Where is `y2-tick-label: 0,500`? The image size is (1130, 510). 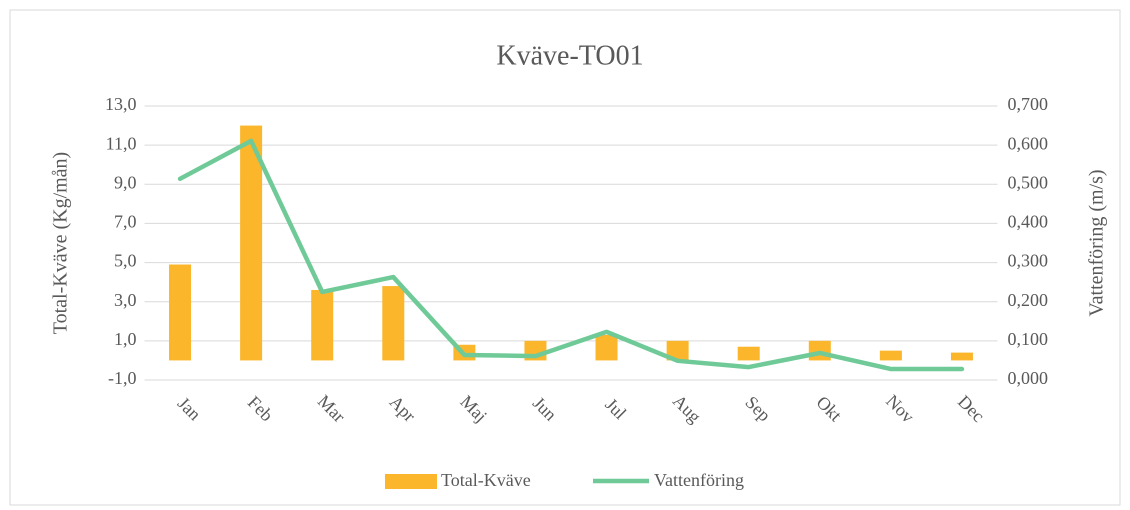 y2-tick-label: 0,500 is located at coordinates (1028, 182).